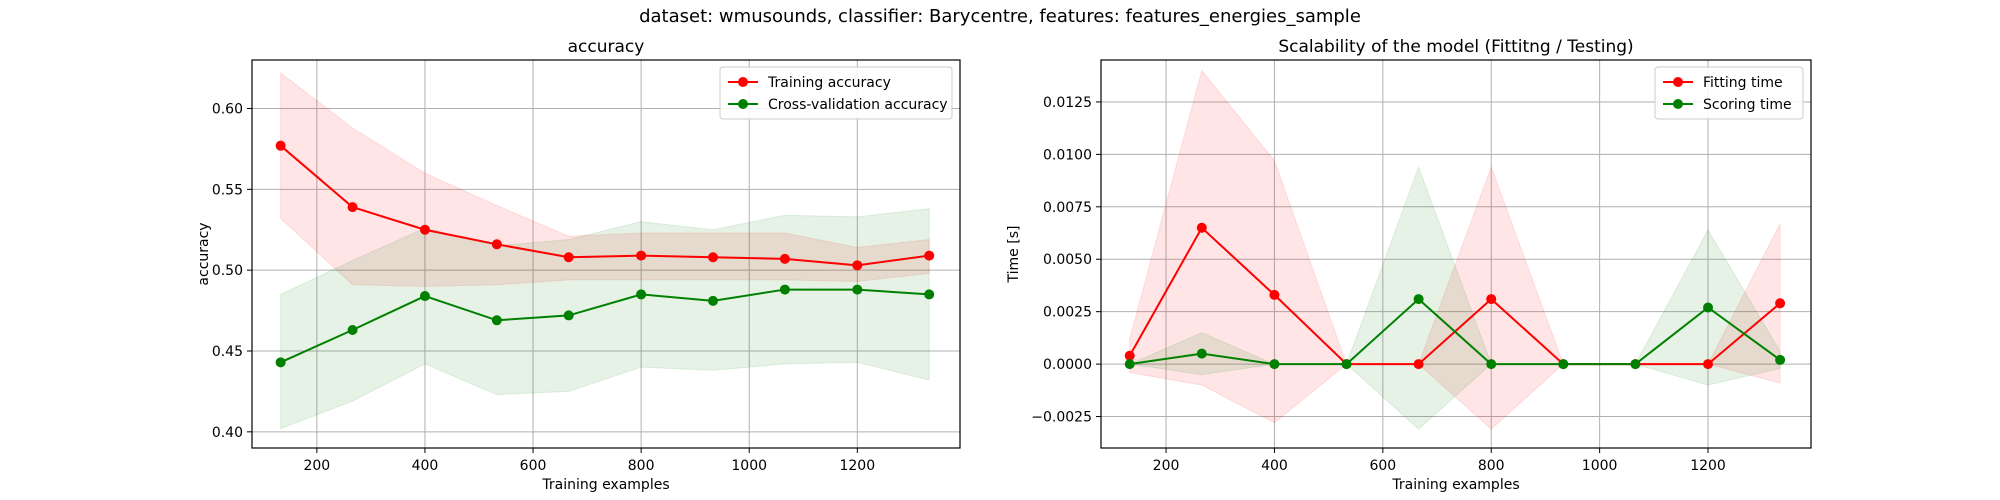  Describe the element at coordinates (1382, 466) in the screenshot. I see `chart1-xtick-label-2: 600` at that location.